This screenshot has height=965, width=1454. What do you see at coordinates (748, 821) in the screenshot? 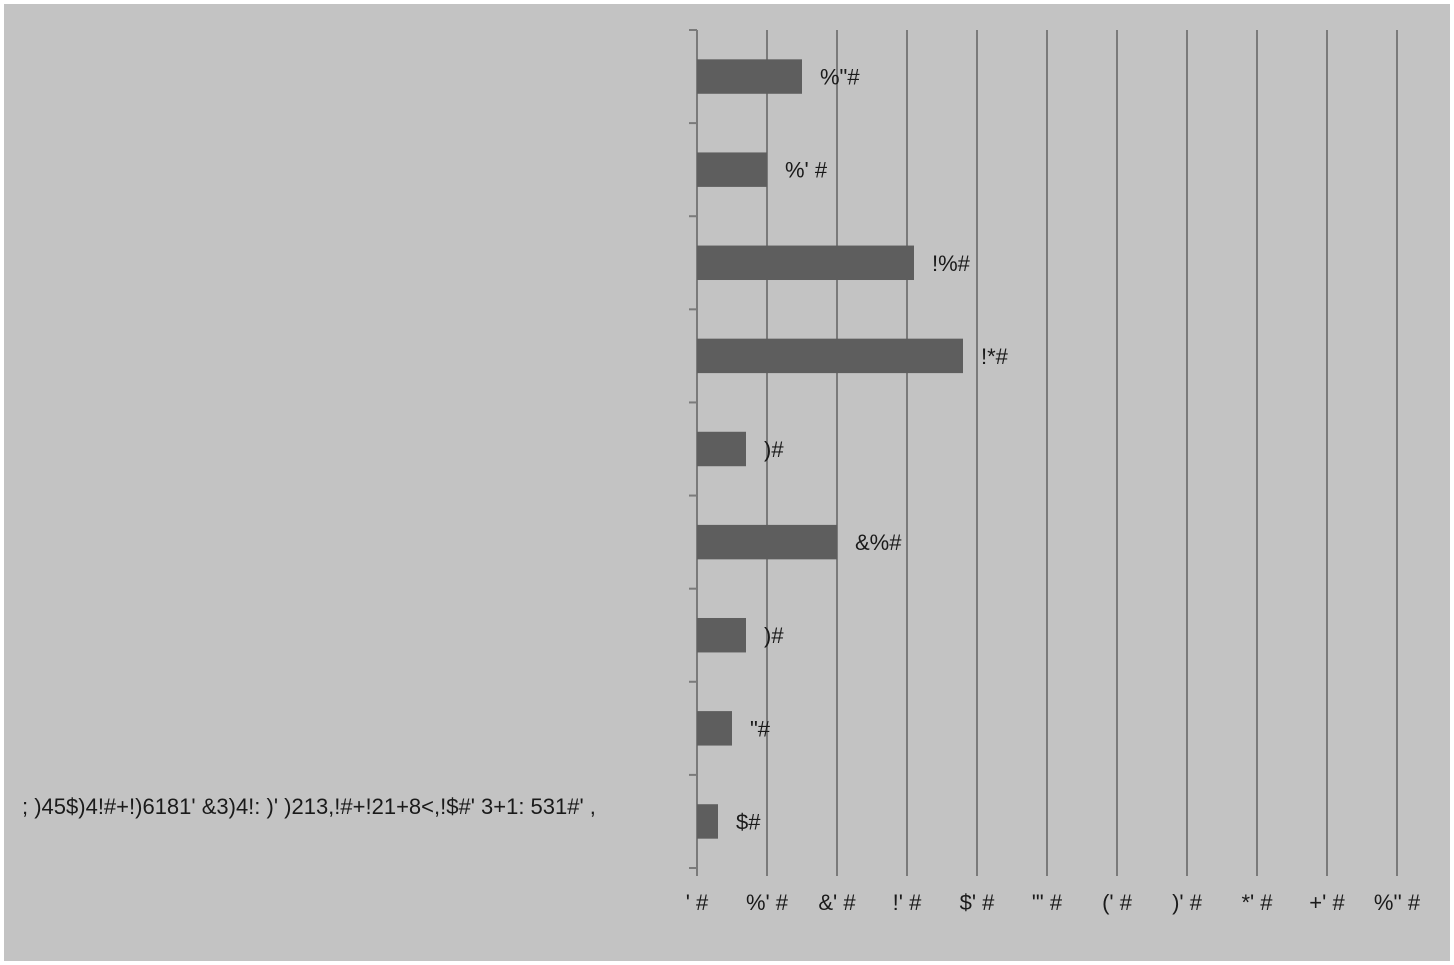
I see `data-label: $#` at bounding box center [748, 821].